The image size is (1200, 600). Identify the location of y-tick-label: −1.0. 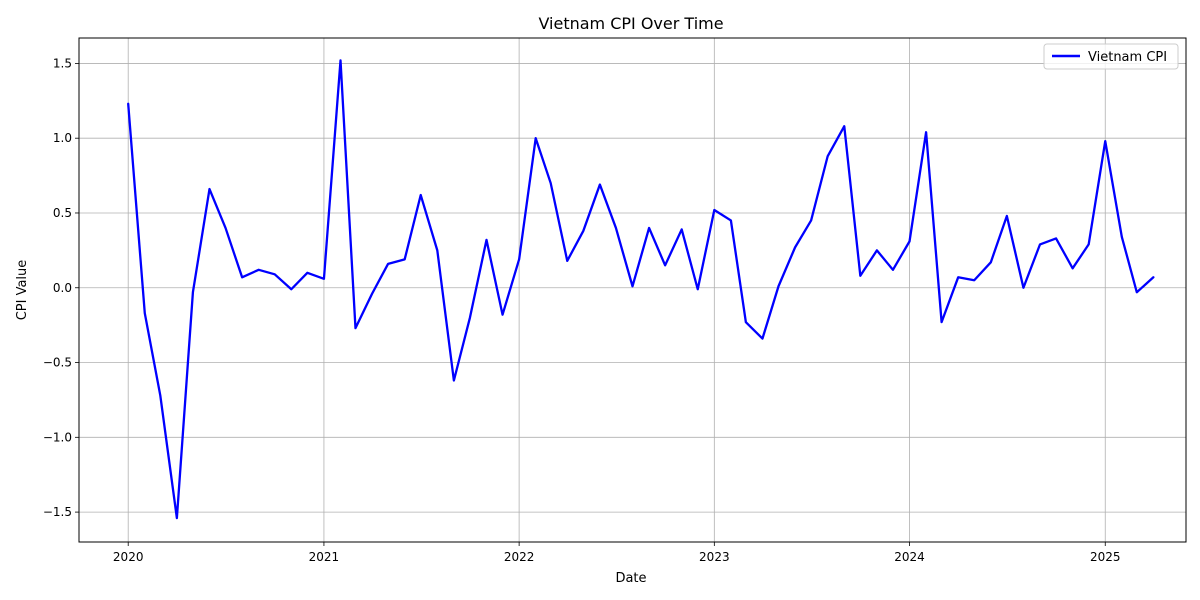
(57, 437).